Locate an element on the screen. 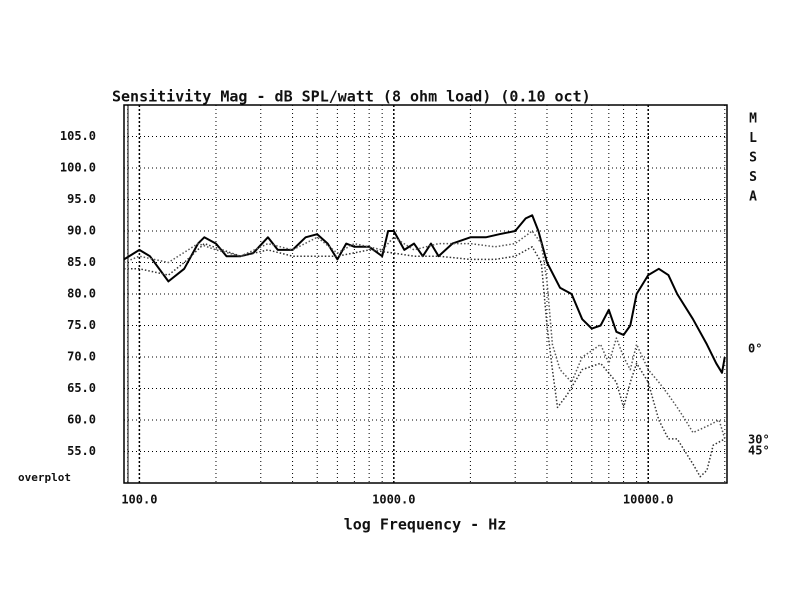 The image size is (800, 600). corner-label: overplot is located at coordinates (44, 477).